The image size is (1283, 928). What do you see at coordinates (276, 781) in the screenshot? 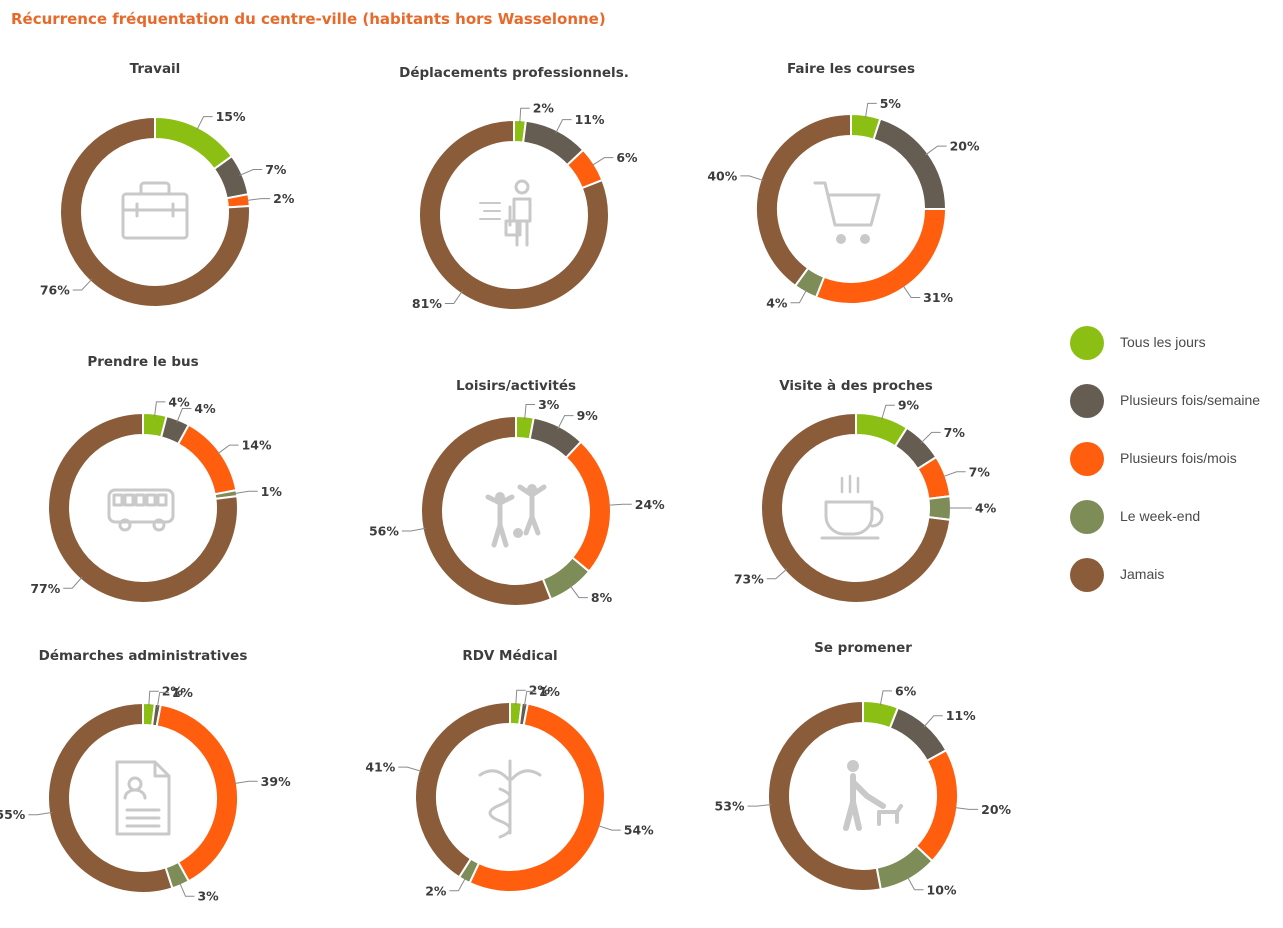
I see `data-label: 39%` at bounding box center [276, 781].